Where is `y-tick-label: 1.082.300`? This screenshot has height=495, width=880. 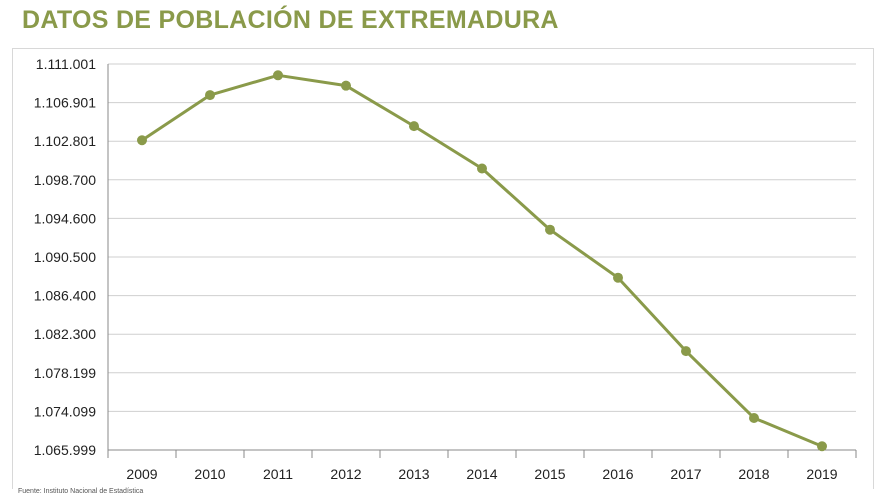
y-tick-label: 1.082.300 is located at coordinates (65, 334).